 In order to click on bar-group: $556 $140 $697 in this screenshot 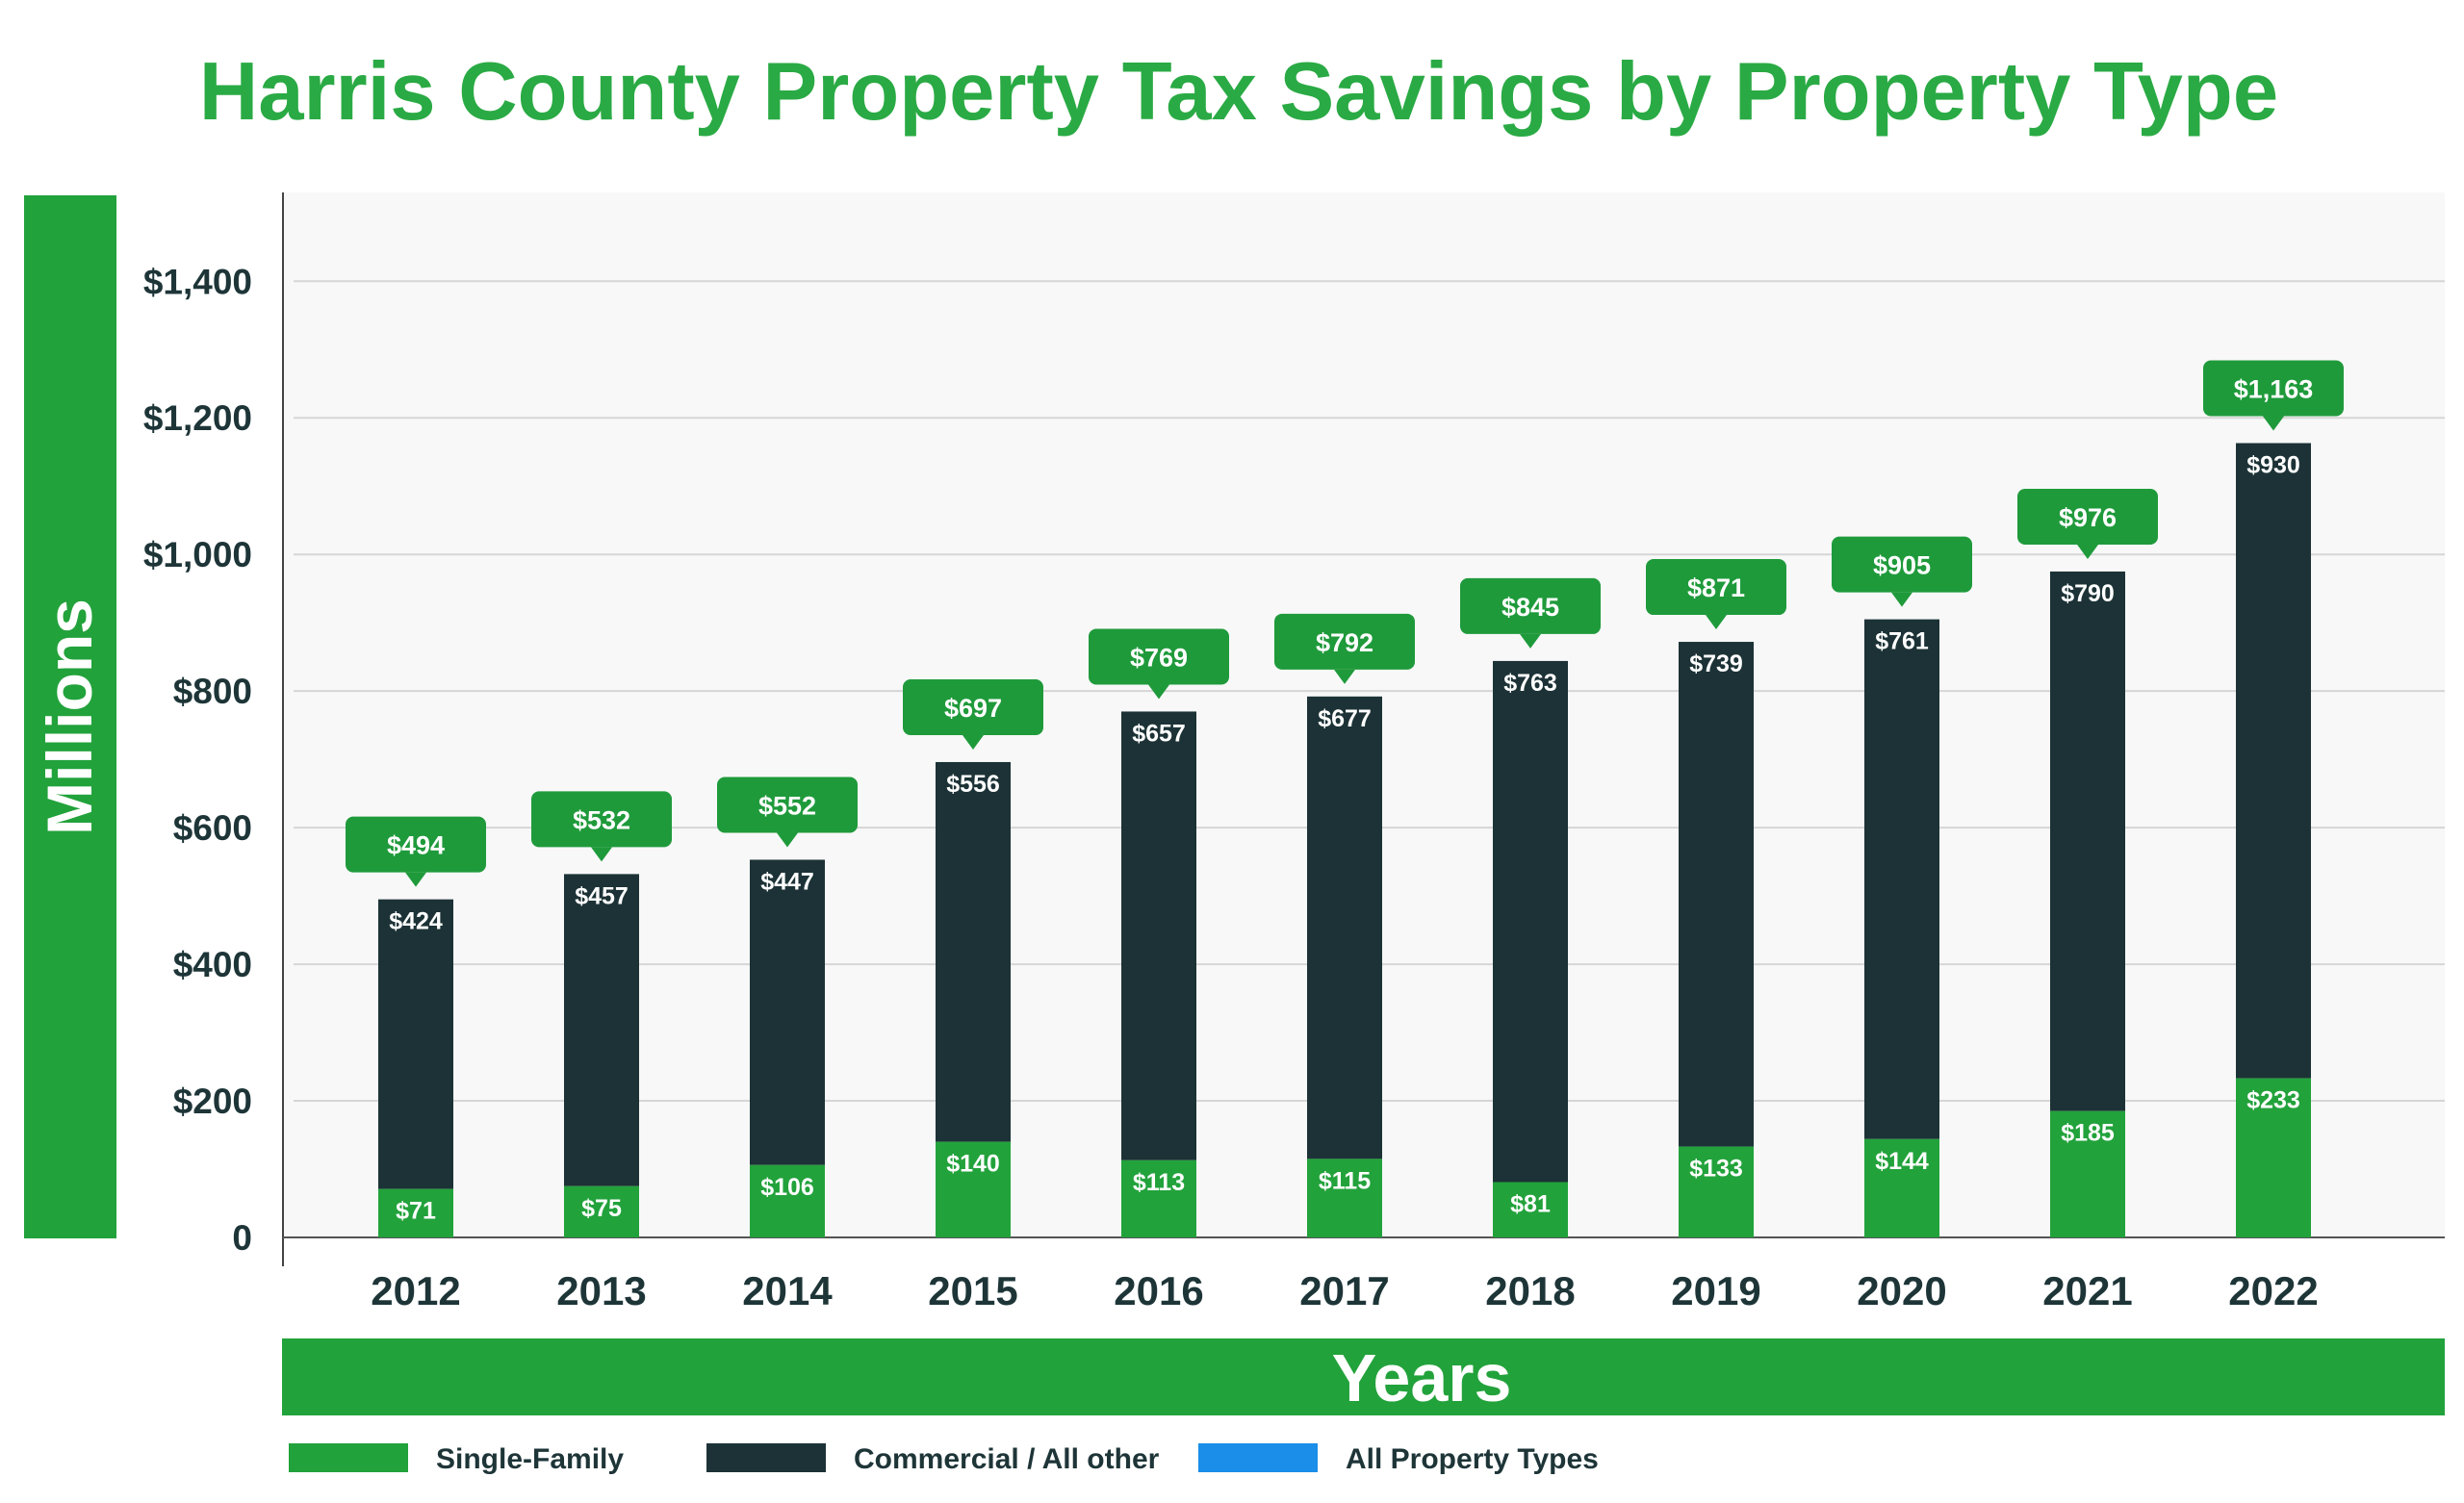, I will do `click(973, 957)`.